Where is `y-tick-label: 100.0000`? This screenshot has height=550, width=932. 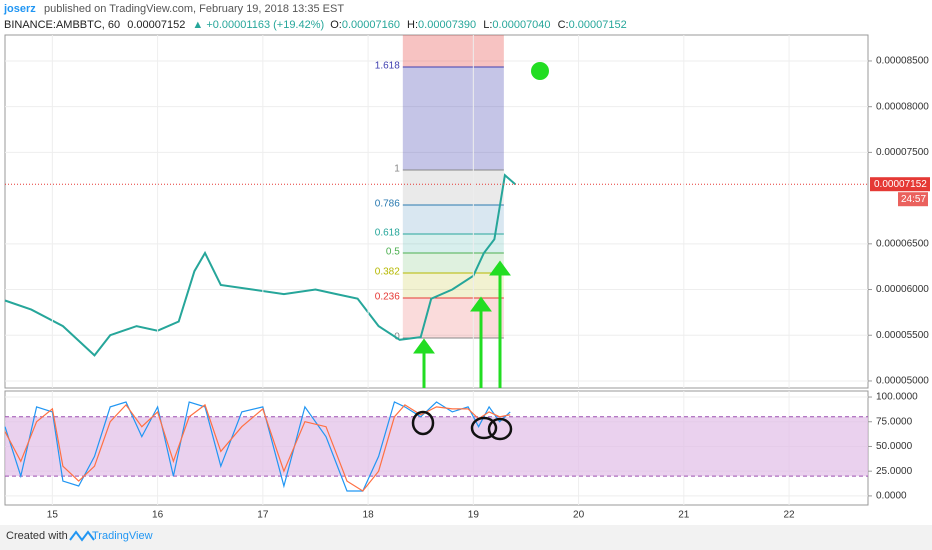 y-tick-label: 100.0000 is located at coordinates (897, 397).